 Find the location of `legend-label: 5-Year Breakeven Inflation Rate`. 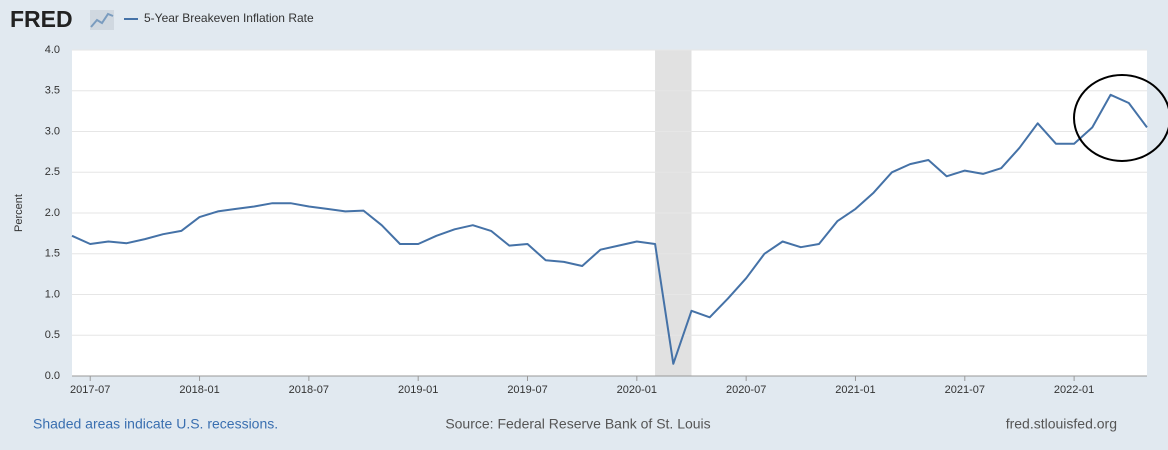

legend-label: 5-Year Breakeven Inflation Rate is located at coordinates (229, 18).